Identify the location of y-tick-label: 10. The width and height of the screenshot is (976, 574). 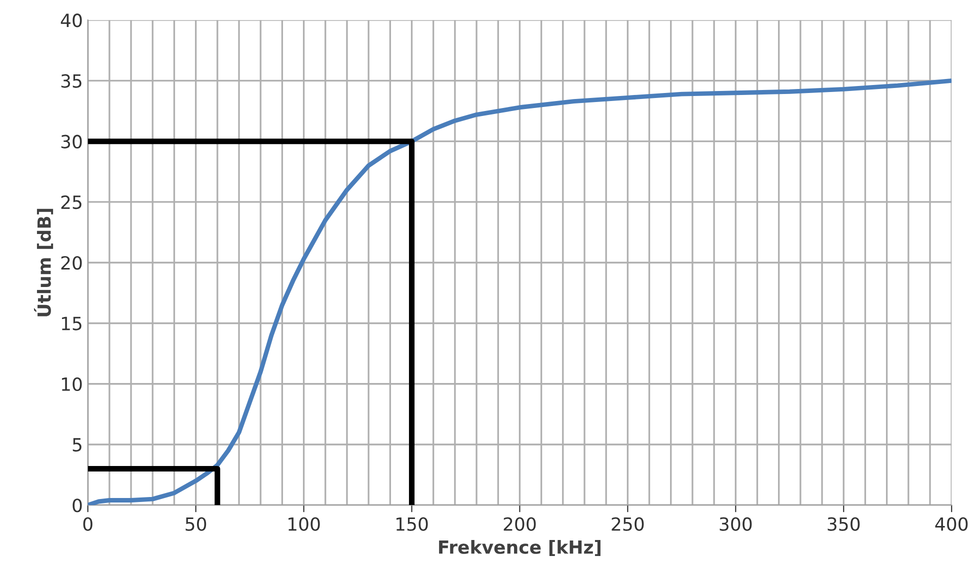
(72, 384).